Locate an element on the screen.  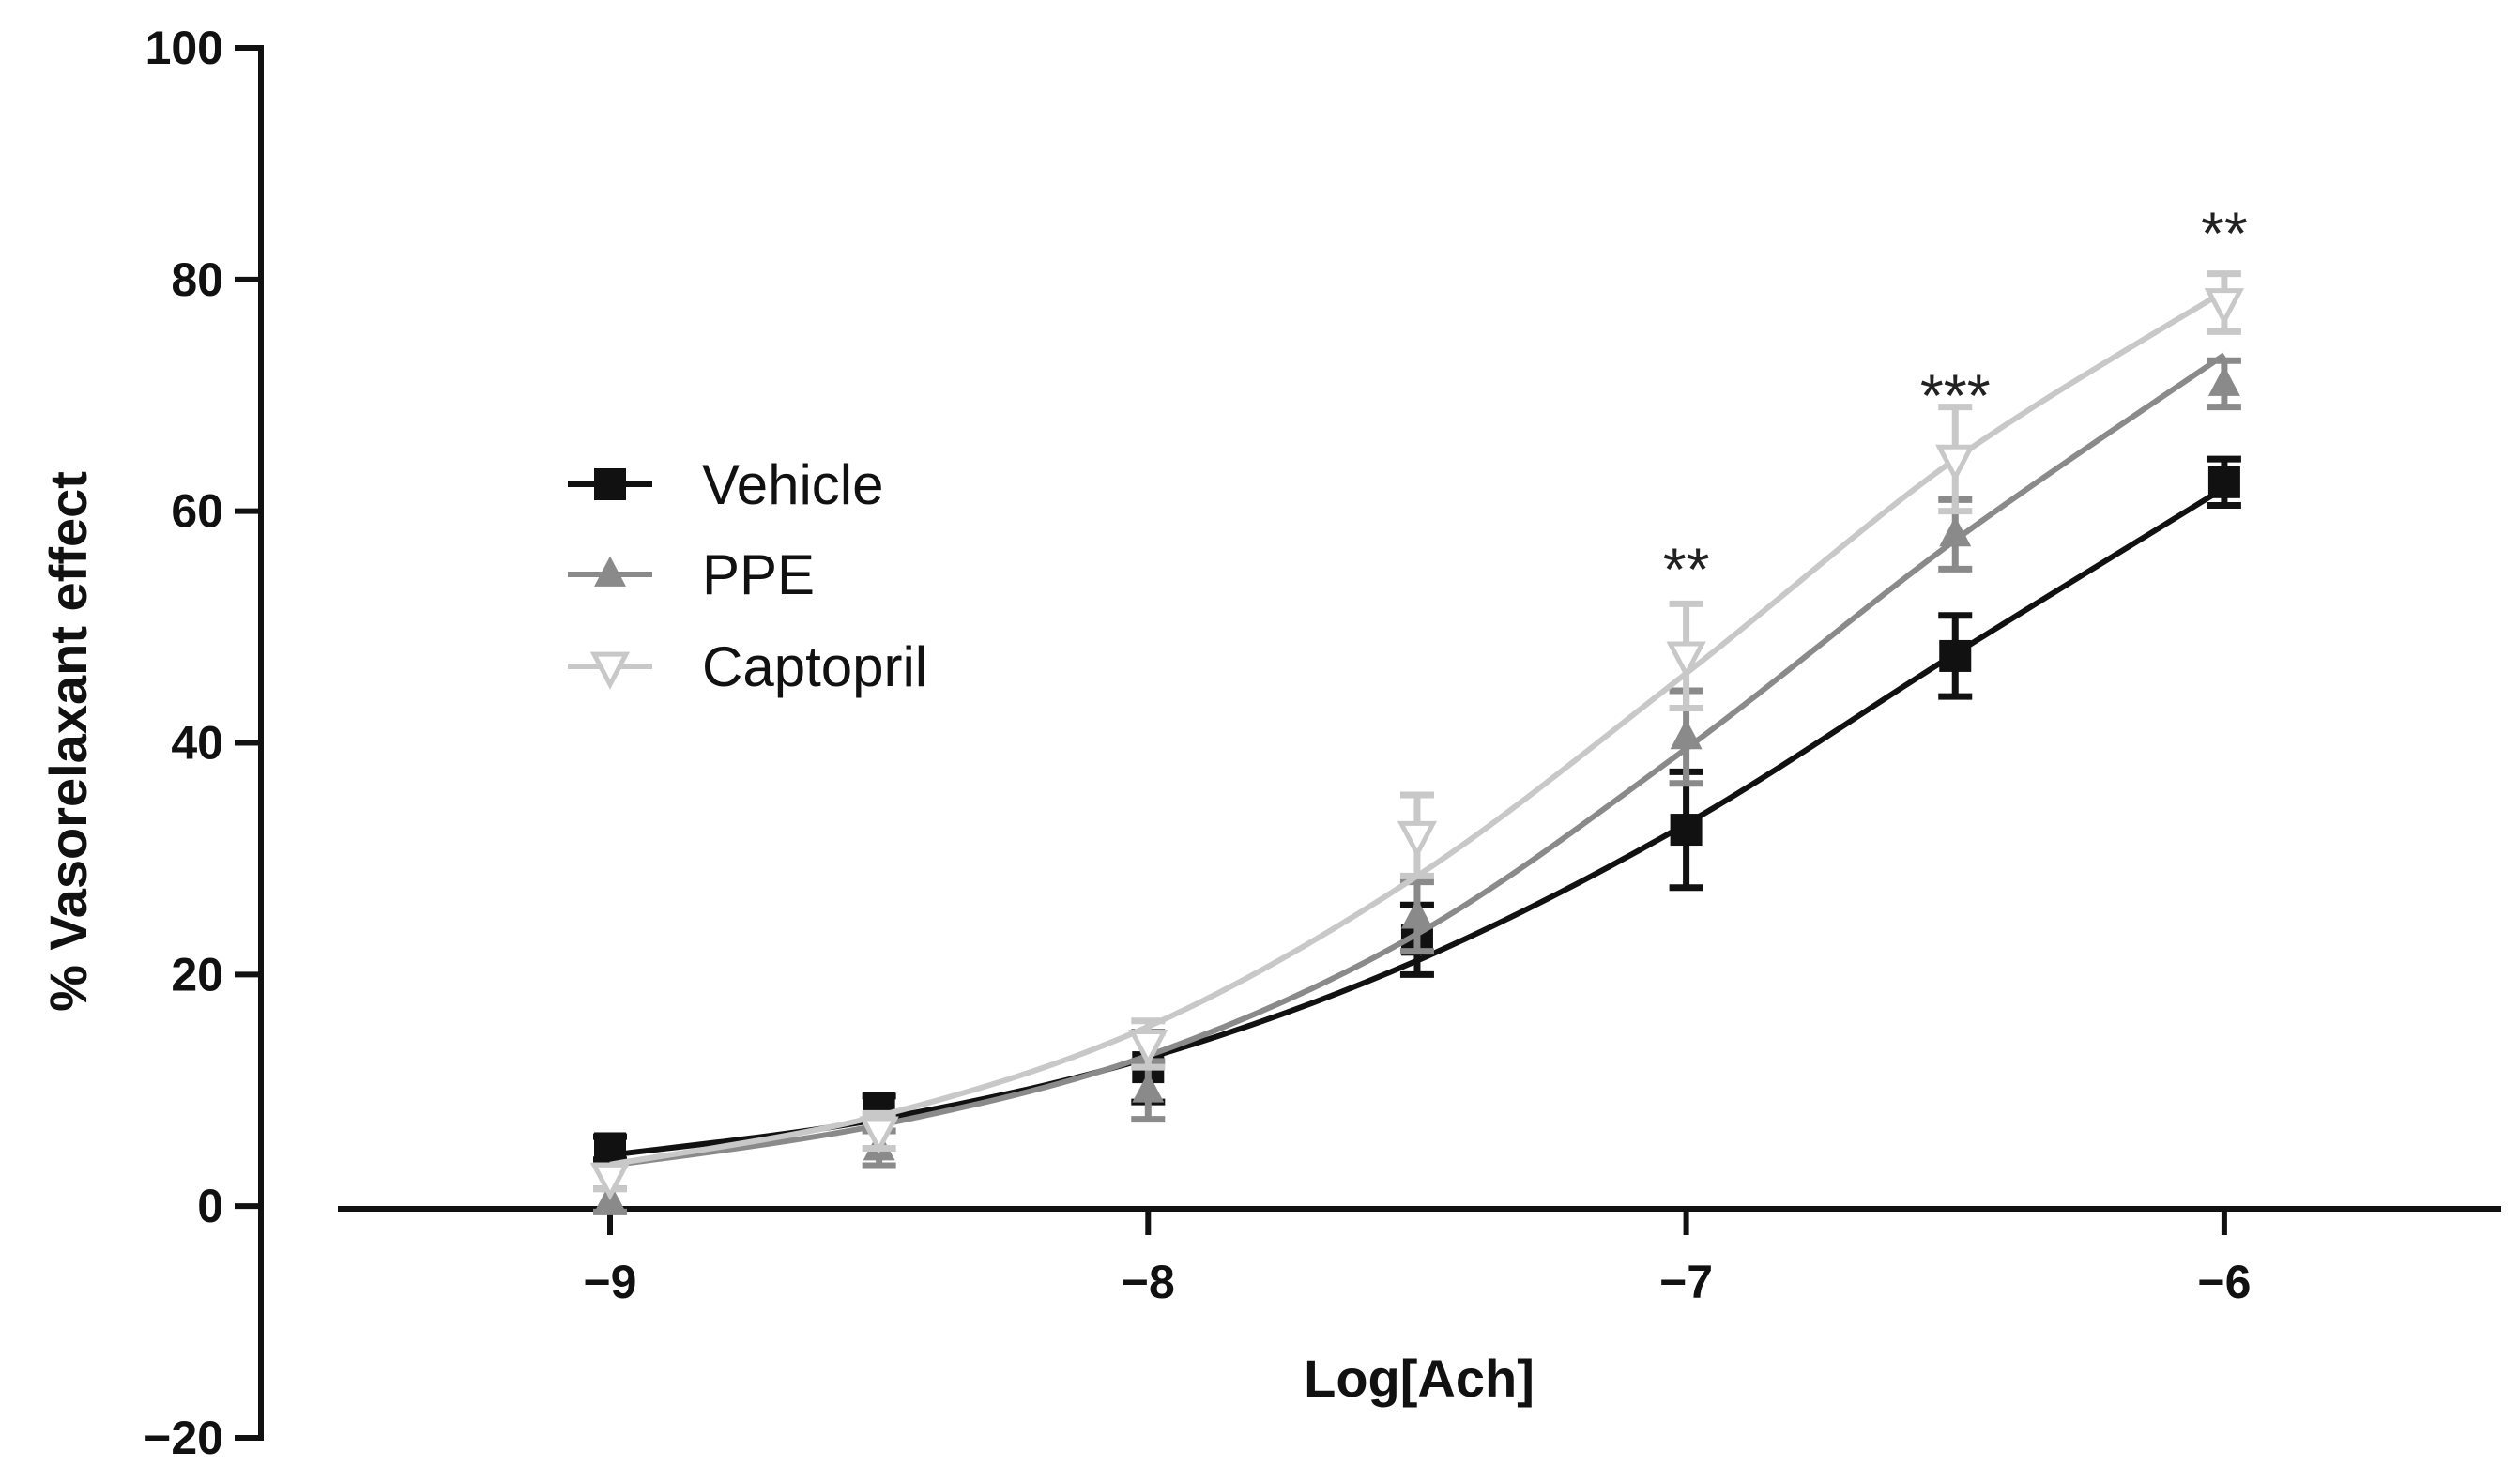
legend-marker-captopril is located at coordinates (610, 671).